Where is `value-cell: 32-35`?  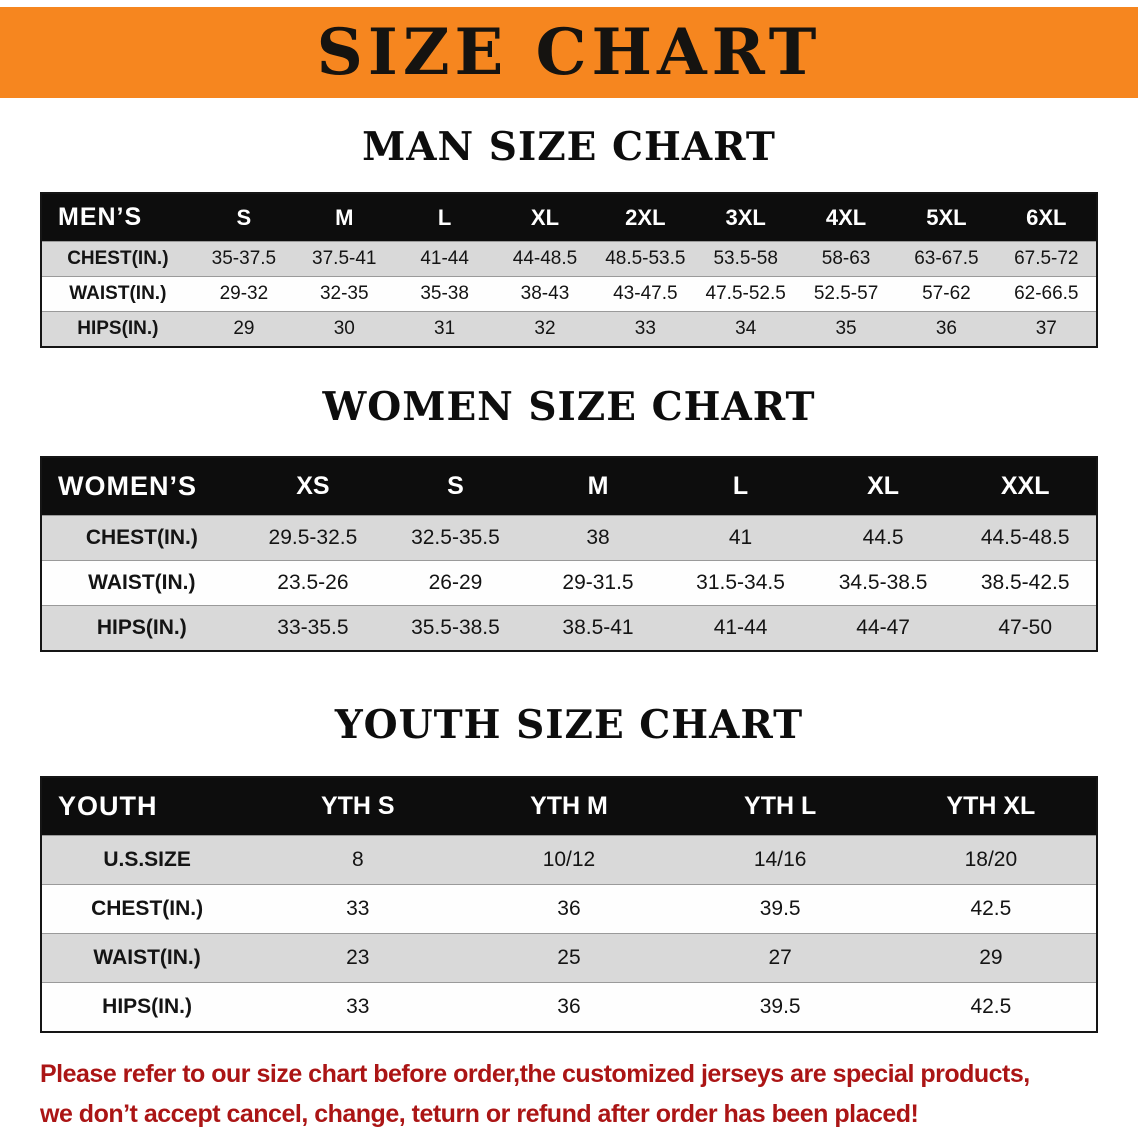
value-cell: 32-35 is located at coordinates (344, 294).